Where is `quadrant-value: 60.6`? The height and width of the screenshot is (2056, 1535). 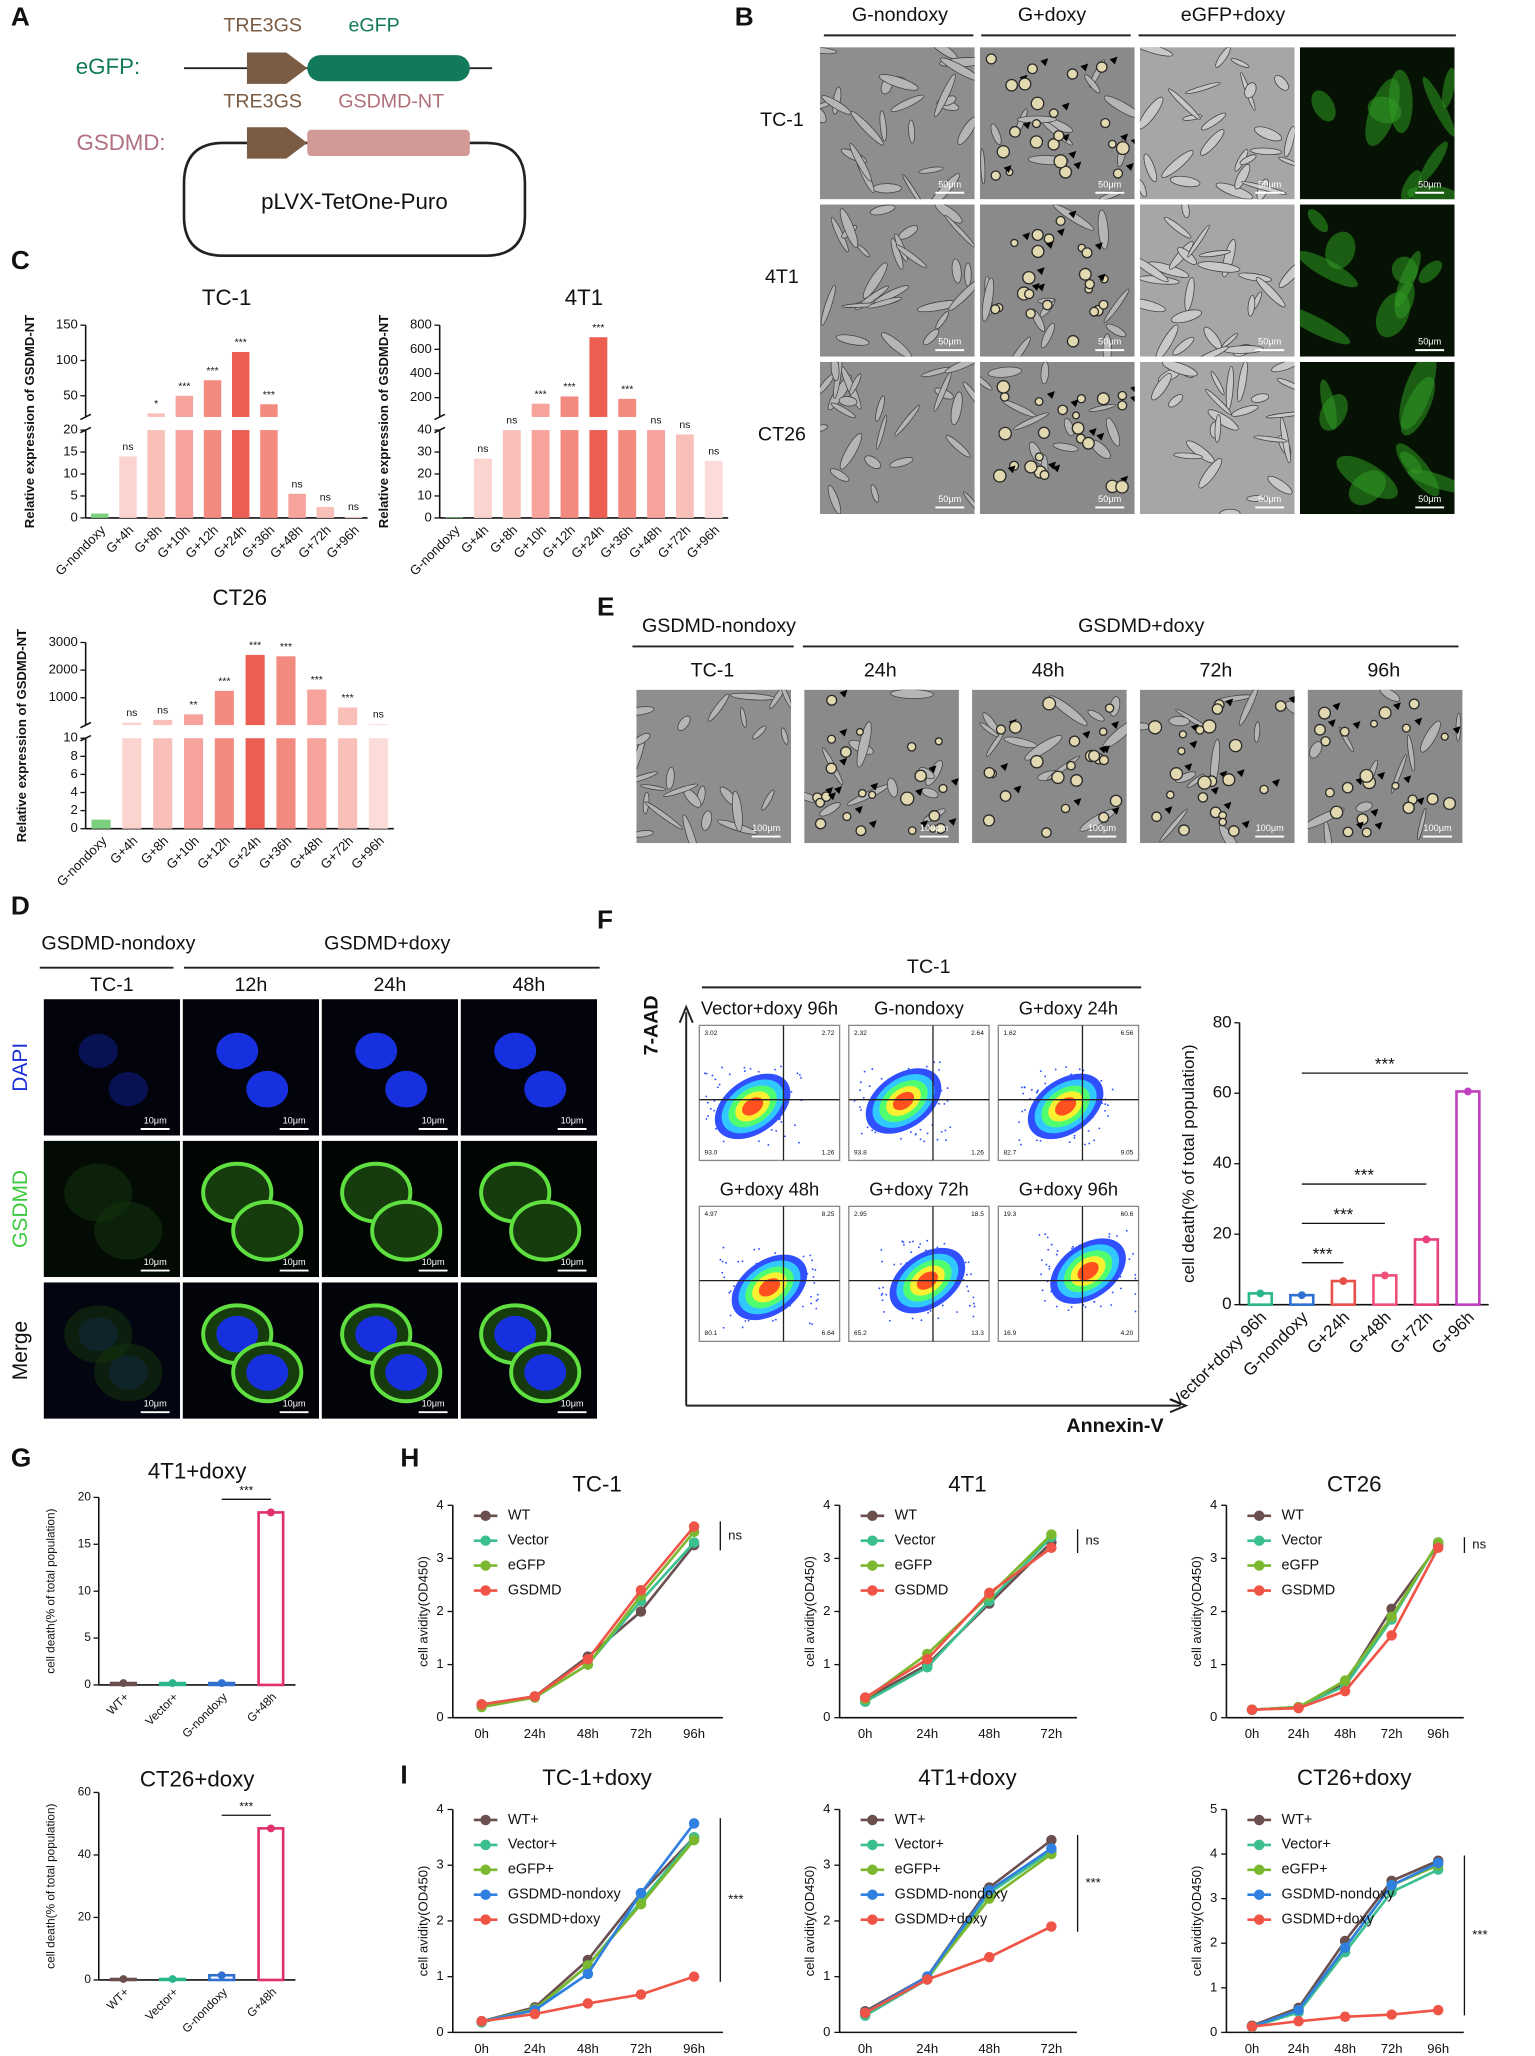
quadrant-value: 60.6 is located at coordinates (1127, 1214).